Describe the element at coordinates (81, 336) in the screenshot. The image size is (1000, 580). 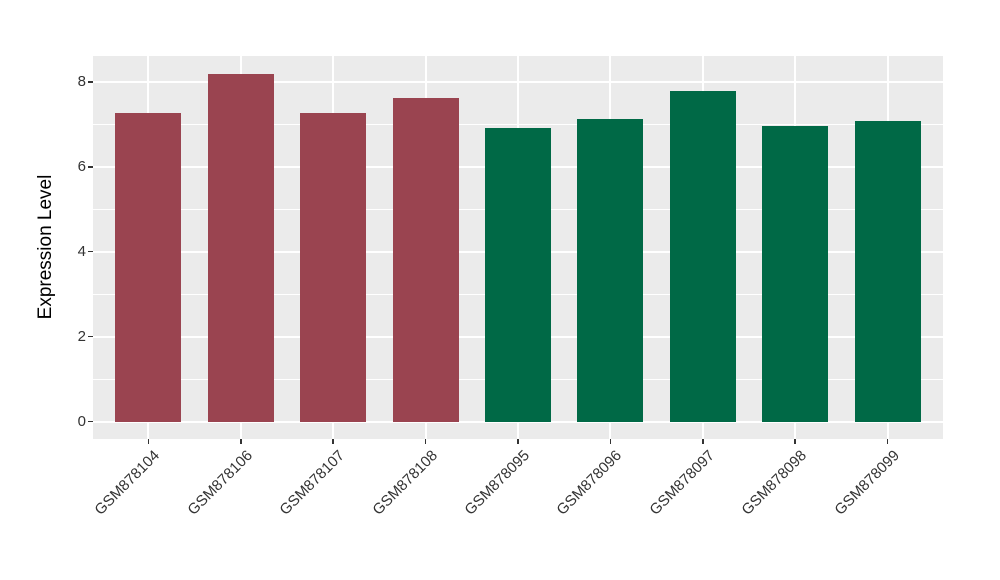
I see `y-tick-label: 2` at that location.